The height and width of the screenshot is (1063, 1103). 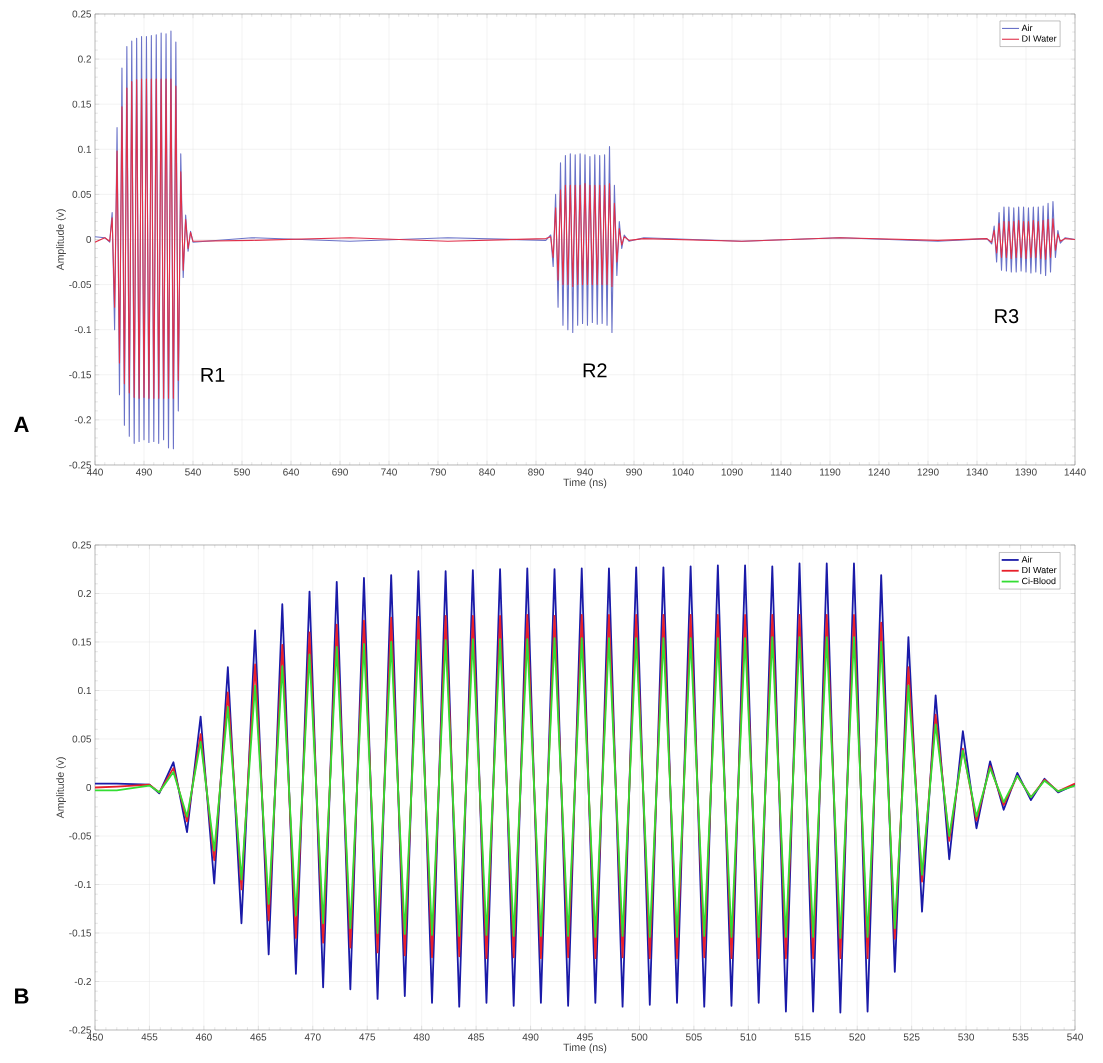 I want to click on x-tick-label: 640, so click(x=291, y=472).